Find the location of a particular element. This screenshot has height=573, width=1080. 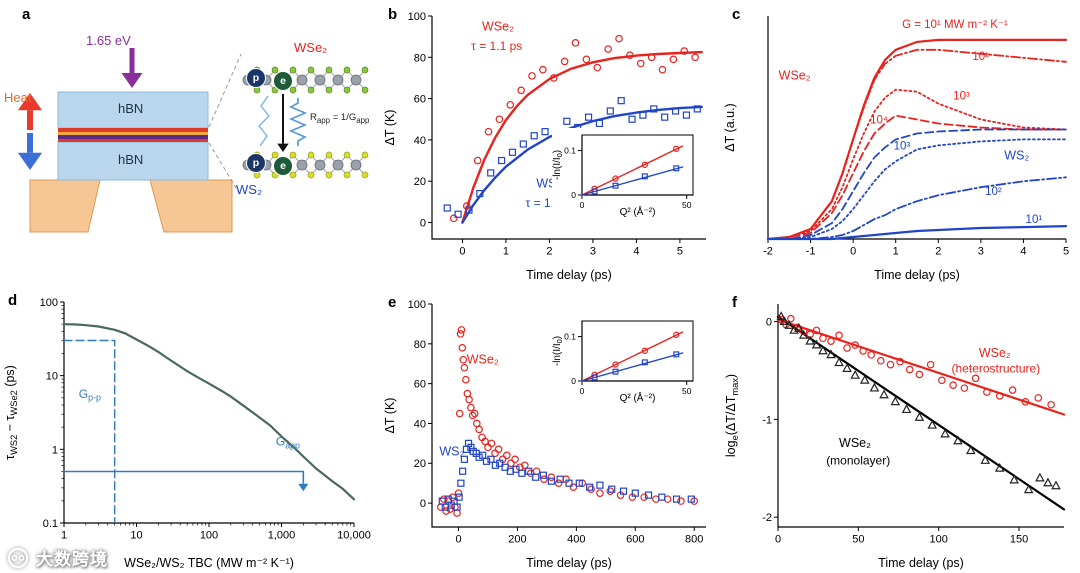

watermark: 大数跨境 is located at coordinates (57, 557).